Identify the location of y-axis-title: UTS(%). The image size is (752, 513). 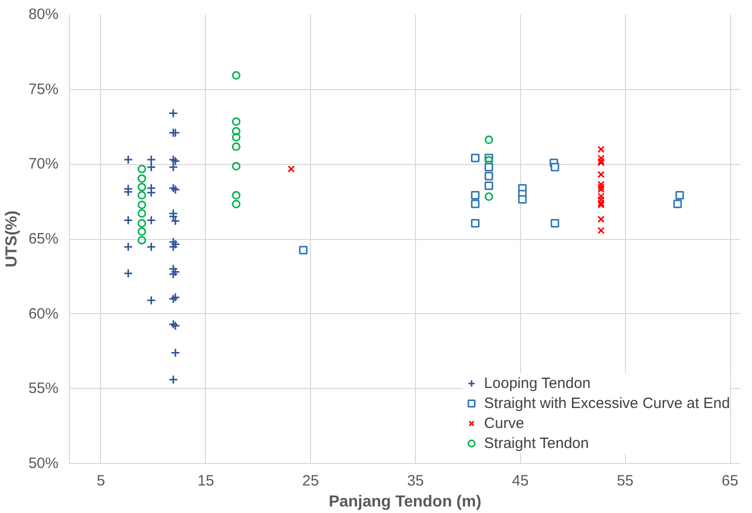
(11, 239).